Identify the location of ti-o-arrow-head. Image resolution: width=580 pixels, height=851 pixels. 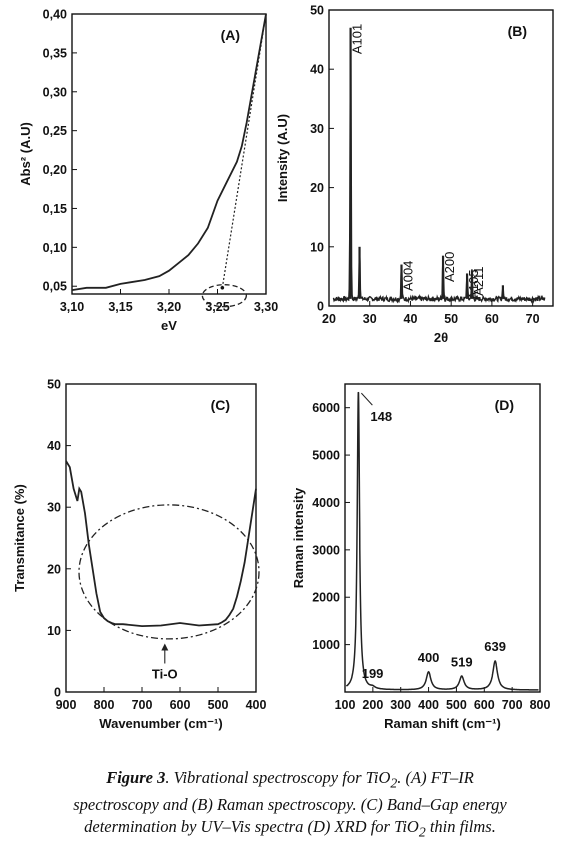
(165, 647).